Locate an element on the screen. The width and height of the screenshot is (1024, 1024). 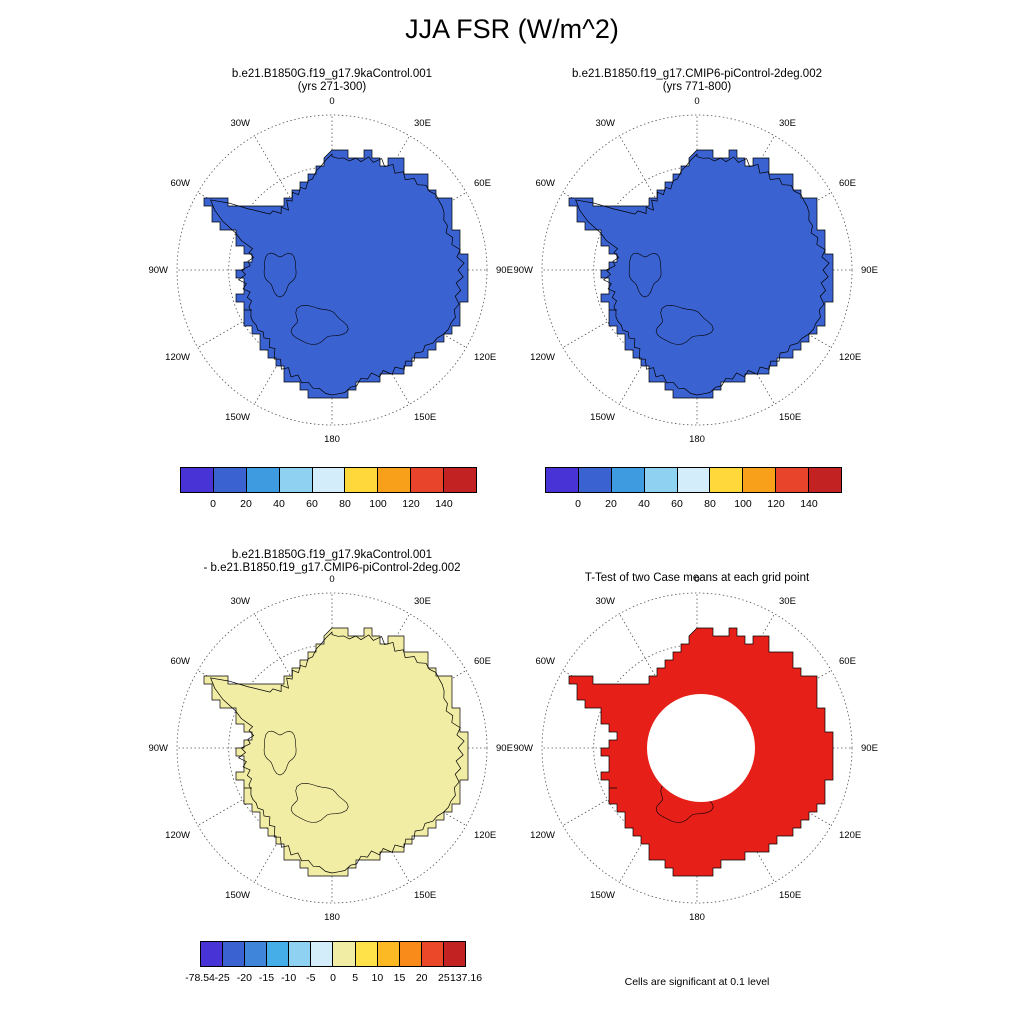
colorbar-tick-label: 137.16 is located at coordinates (466, 978).